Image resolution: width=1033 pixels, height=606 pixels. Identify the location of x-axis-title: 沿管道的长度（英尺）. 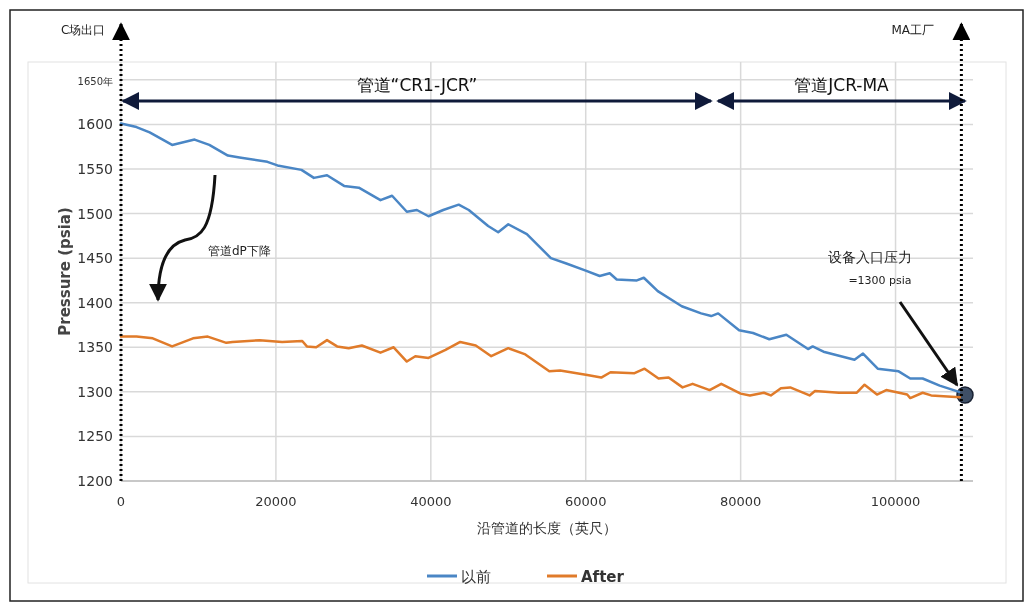
(547, 528).